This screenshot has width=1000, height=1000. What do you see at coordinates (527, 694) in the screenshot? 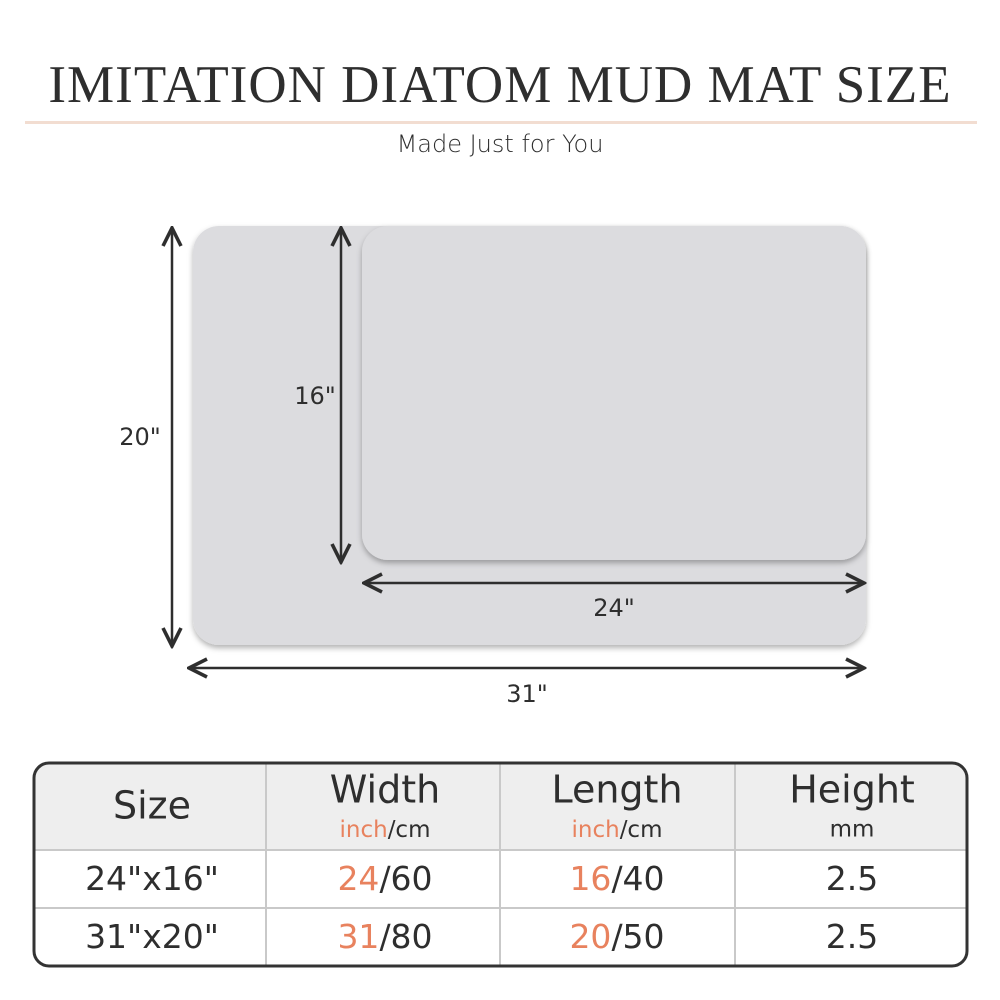
I see `dimension-label: 31"` at bounding box center [527, 694].